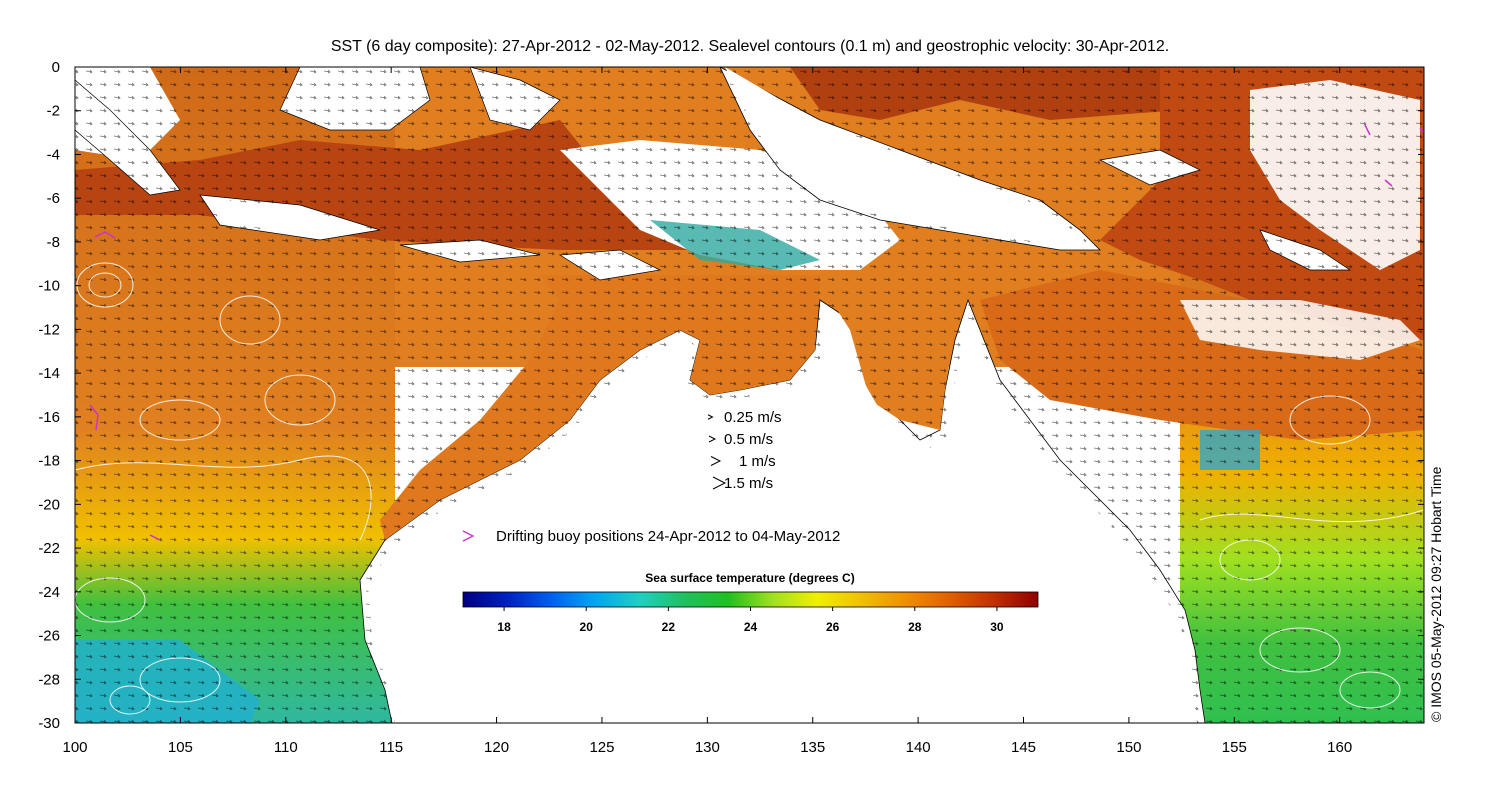  I want to click on y-tick-label: -30, so click(49, 723).